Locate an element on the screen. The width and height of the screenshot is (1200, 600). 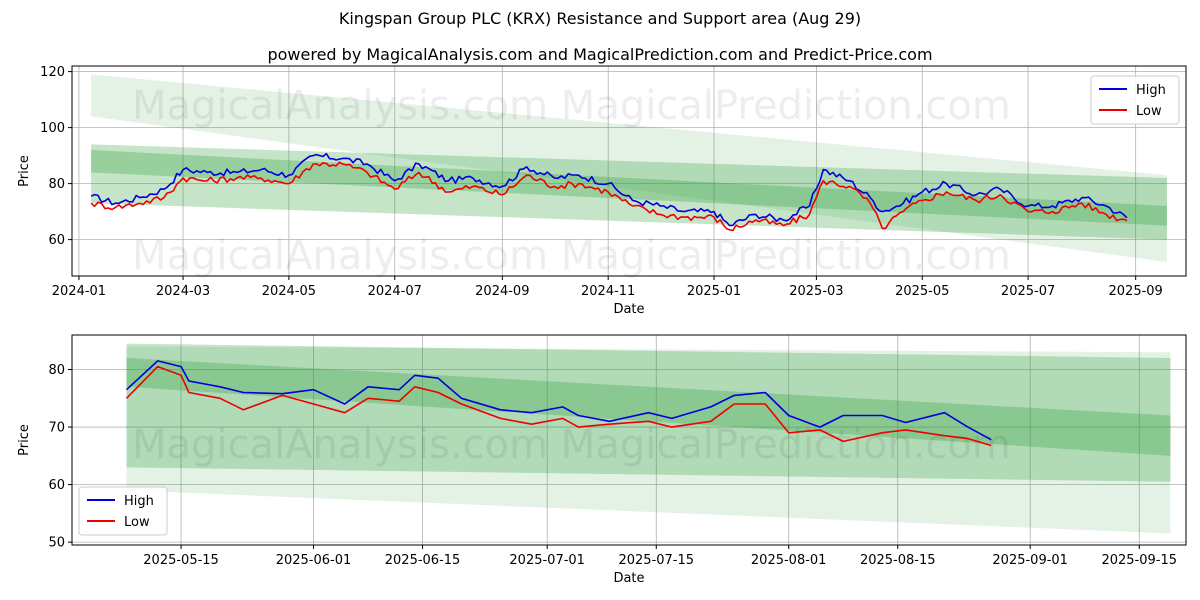
x-tick-label: 2025-03 is located at coordinates (816, 291).